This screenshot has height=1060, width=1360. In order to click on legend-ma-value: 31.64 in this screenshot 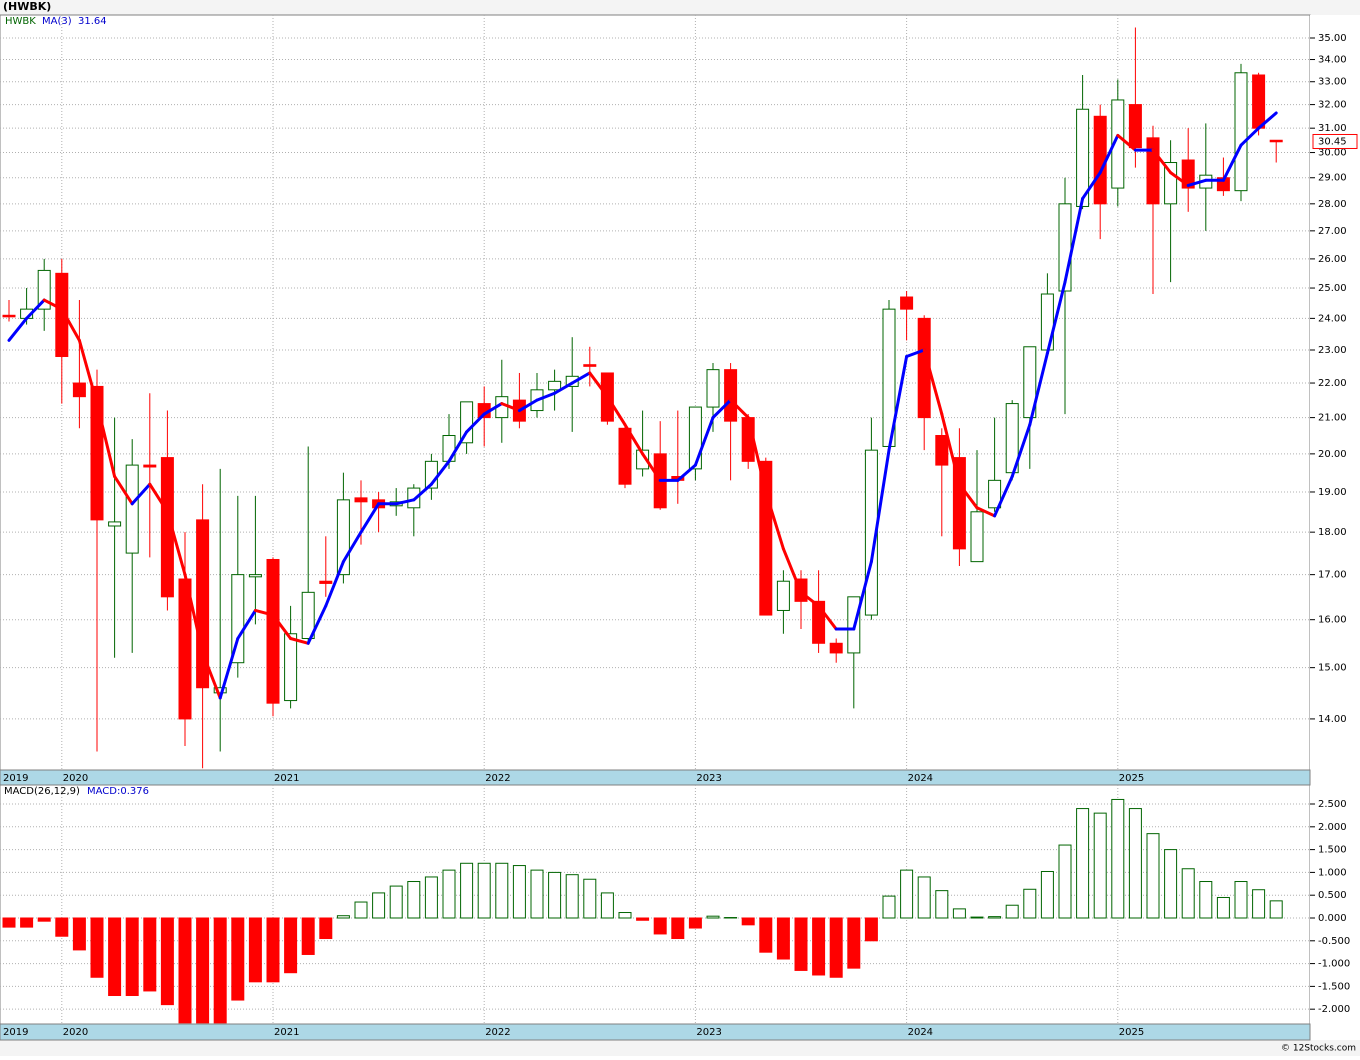, I will do `click(92, 21)`.